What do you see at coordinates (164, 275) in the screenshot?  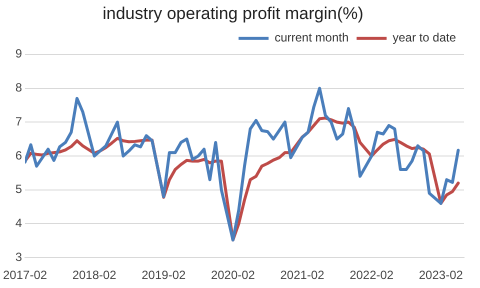 I see `x-tick-label: 2019-02` at bounding box center [164, 275].